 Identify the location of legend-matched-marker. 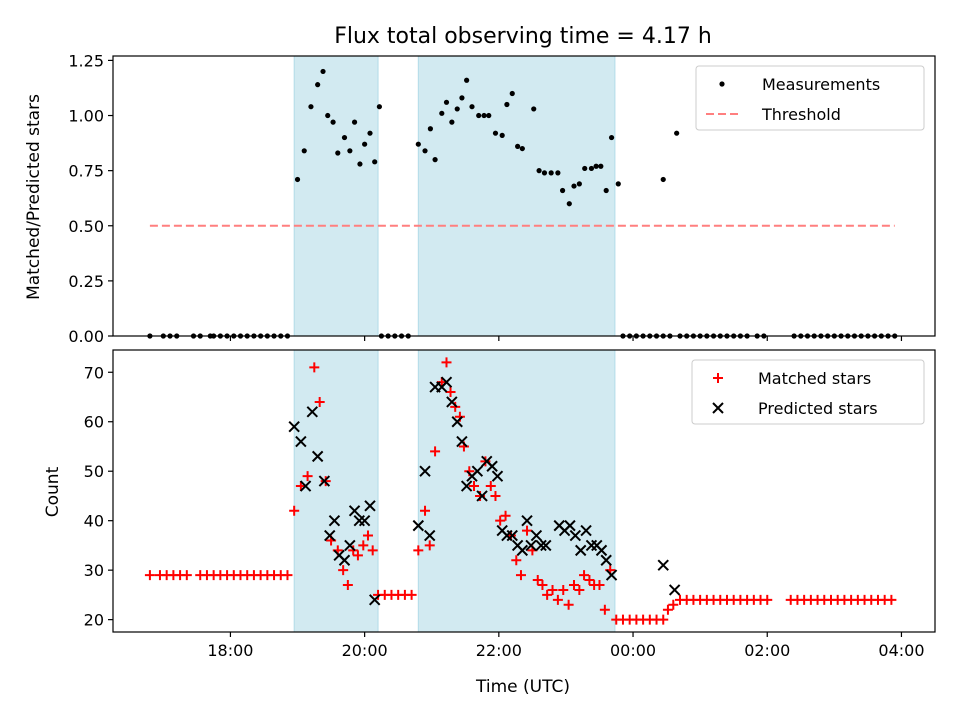
(718, 378).